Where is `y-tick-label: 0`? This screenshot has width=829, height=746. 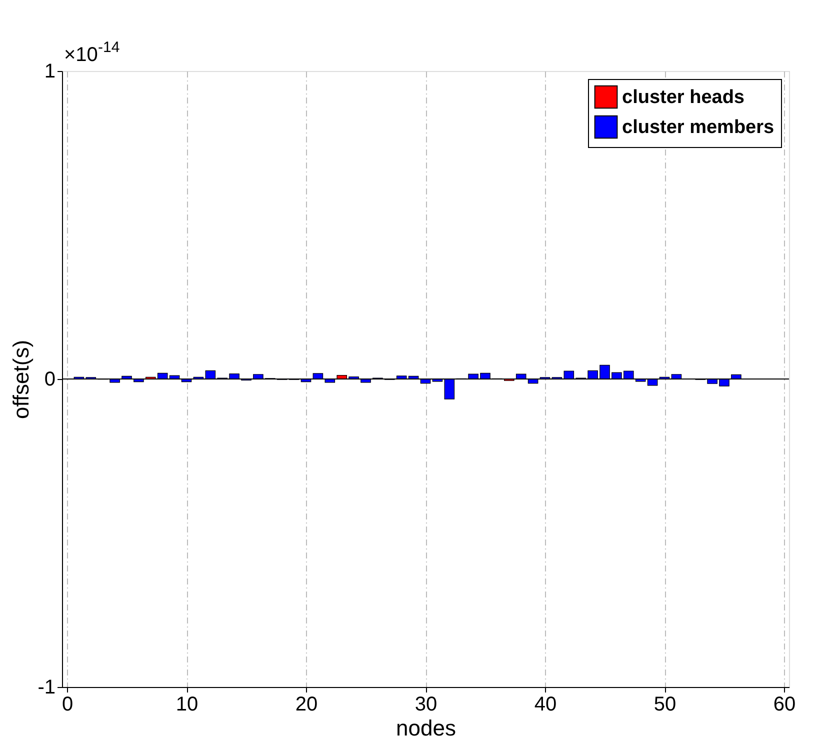
y-tick-label: 0 is located at coordinates (50, 379).